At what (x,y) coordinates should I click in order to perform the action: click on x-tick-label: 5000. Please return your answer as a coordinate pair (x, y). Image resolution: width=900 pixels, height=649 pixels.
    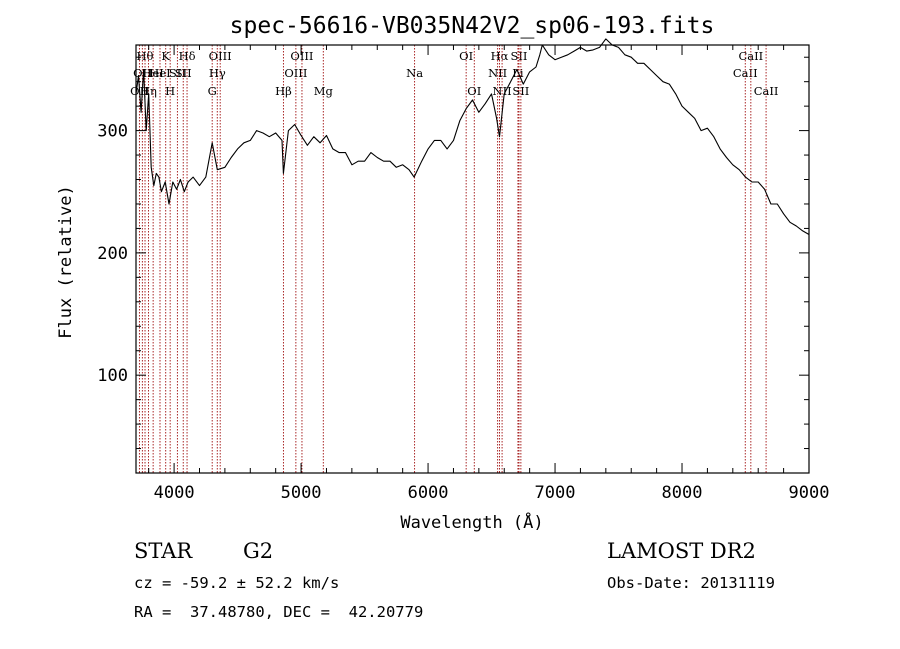
    Looking at the image, I should click on (301, 493).